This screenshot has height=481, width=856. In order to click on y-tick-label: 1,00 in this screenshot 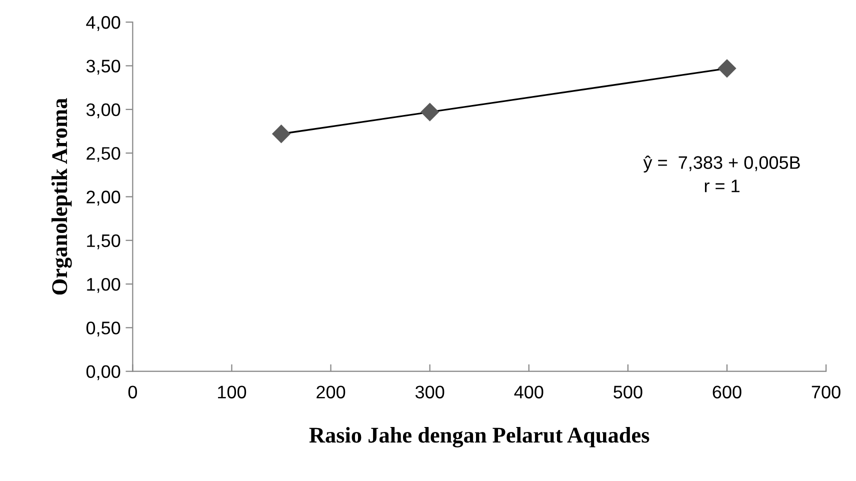, I will do `click(103, 285)`.